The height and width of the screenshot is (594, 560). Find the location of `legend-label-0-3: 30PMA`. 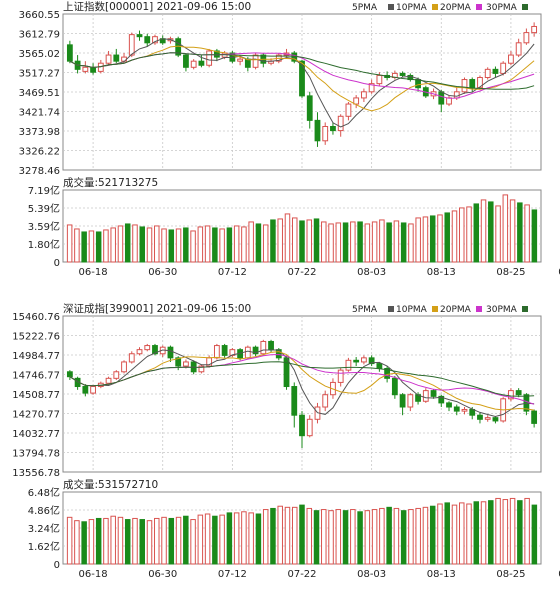

legend-label-0-3: 30PMA is located at coordinates (502, 8).